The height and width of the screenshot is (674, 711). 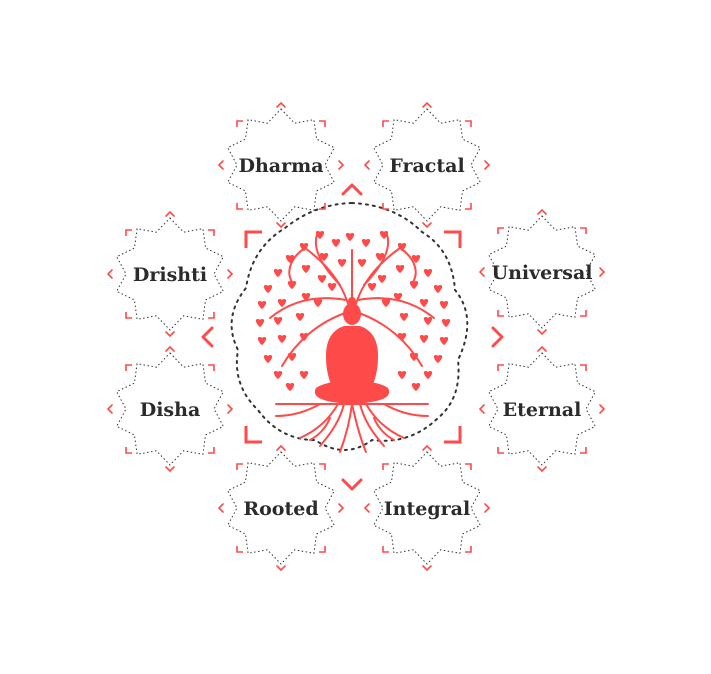 I want to click on node-dharma: Dharma, so click(x=281, y=165).